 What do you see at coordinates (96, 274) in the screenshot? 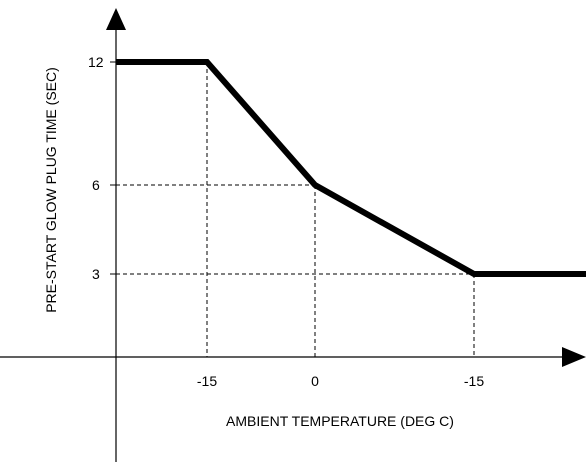
I see `y-tick-label-3: 3` at bounding box center [96, 274].